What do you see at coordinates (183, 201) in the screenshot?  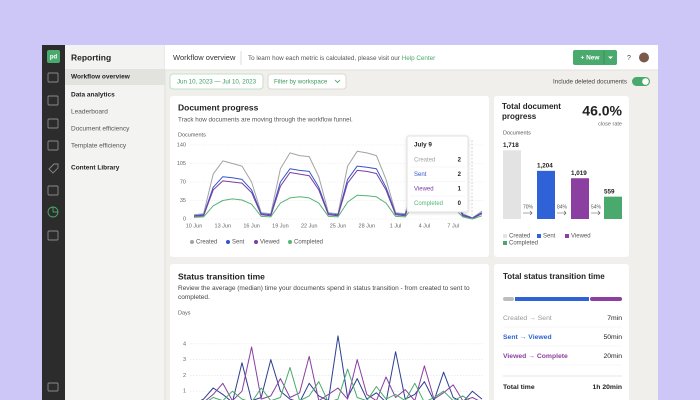 I see `y-tick-label: 35` at bounding box center [183, 201].